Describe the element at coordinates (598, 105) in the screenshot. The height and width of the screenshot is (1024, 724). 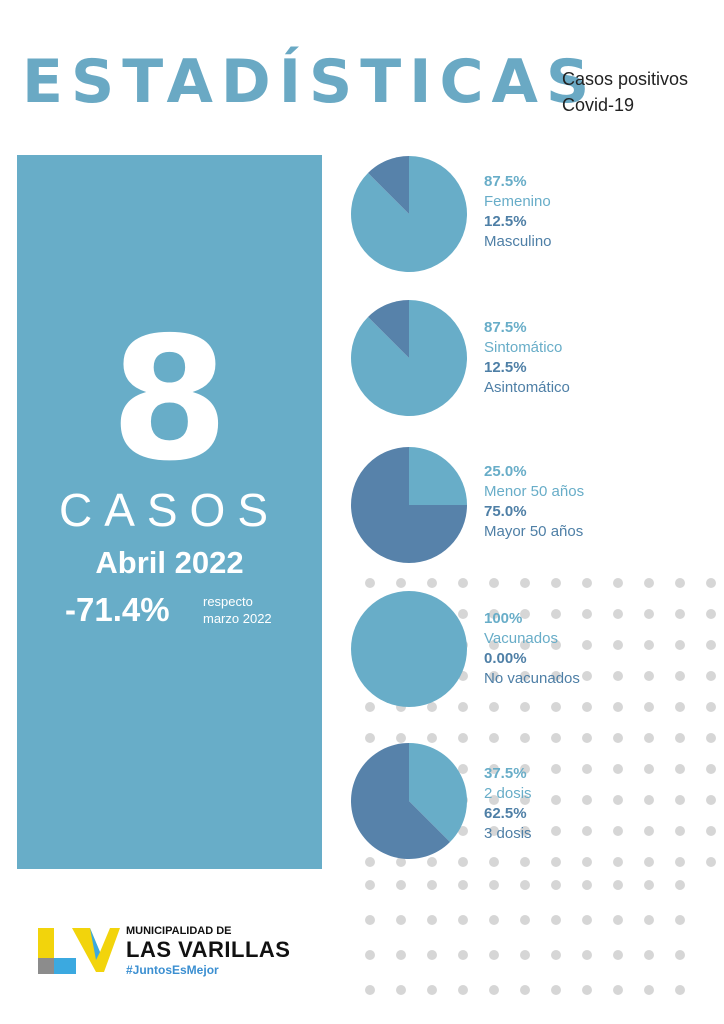
I see `subtitle-line-2: Covid-19` at that location.